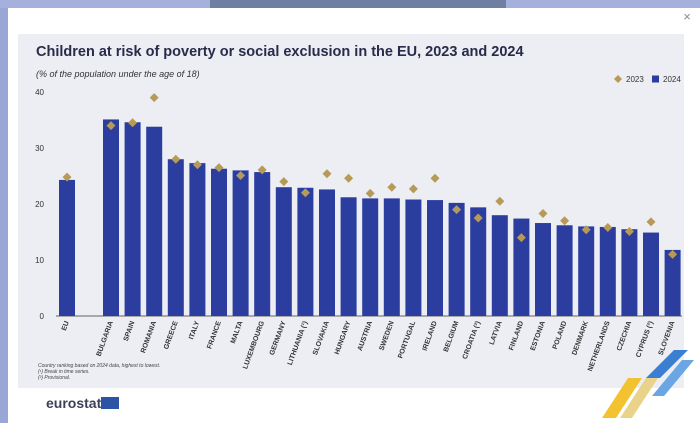 The height and width of the screenshot is (423, 700). I want to click on x-tick-label: BELGIUM, so click(452, 336).